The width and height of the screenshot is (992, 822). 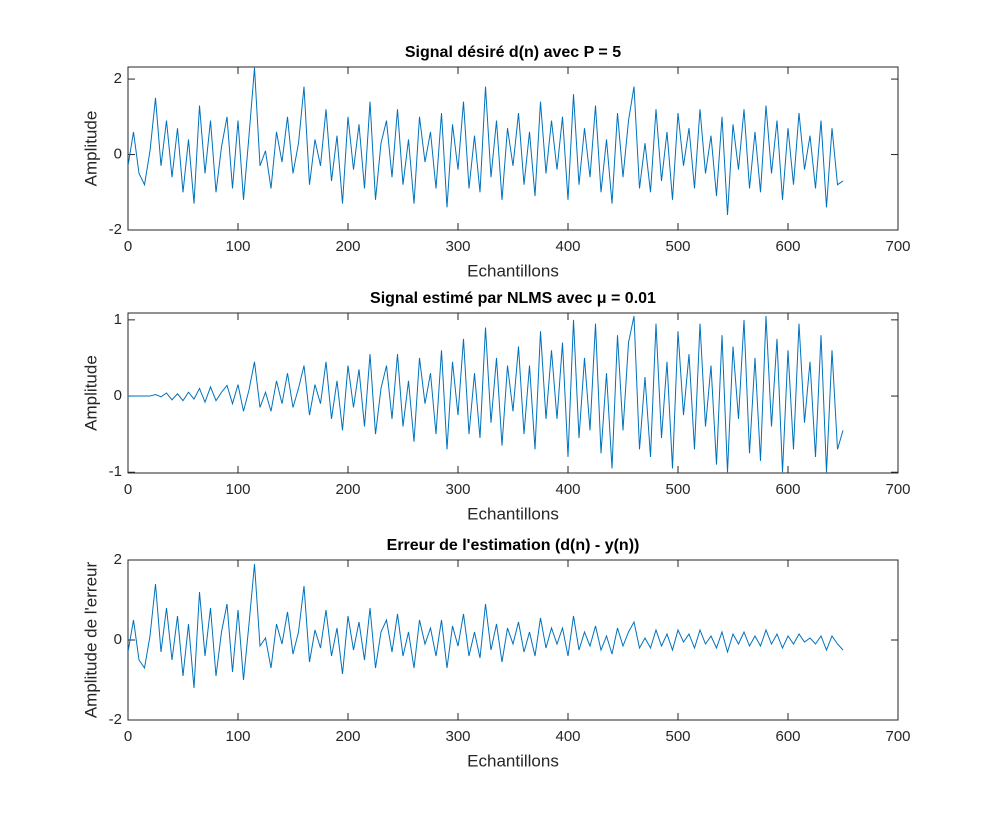 What do you see at coordinates (513, 298) in the screenshot?
I see `chart-title: Signal estimé par NLMS avec μ = 0.01` at bounding box center [513, 298].